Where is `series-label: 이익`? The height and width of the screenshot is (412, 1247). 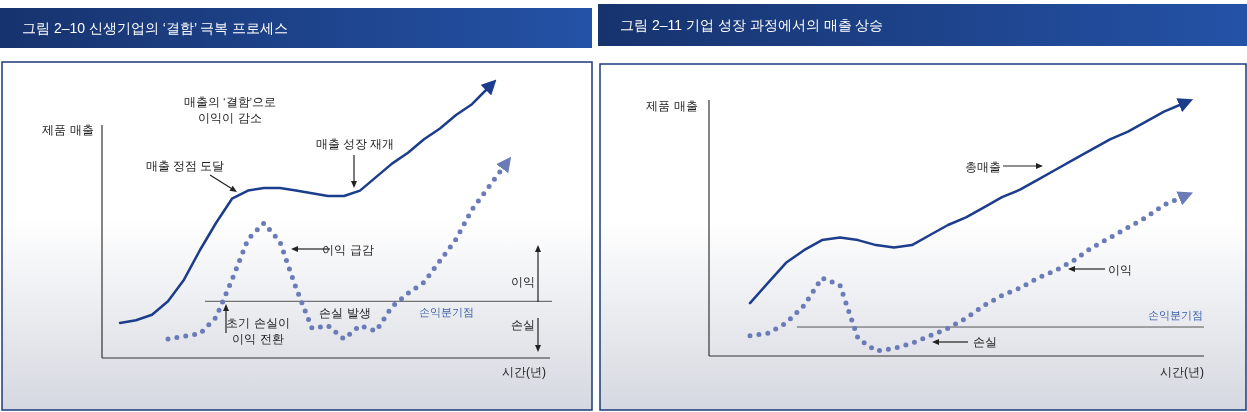
series-label: 이익 is located at coordinates (1120, 270).